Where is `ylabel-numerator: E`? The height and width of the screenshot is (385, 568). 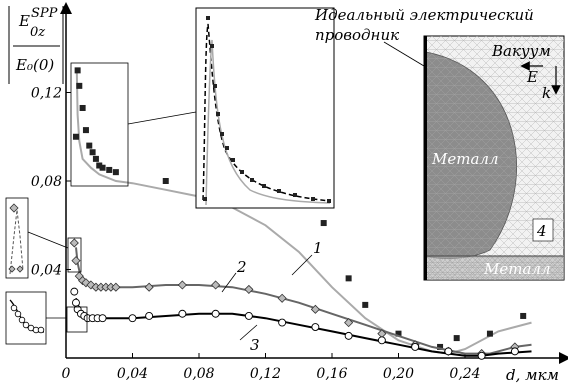
ylabel-numerator: E is located at coordinates (24, 21).